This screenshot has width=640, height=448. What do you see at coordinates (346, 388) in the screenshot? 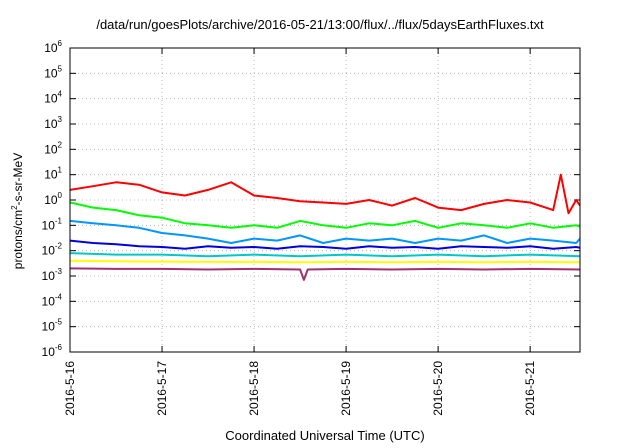
I see `x-tick-label: 2016-5-19` at bounding box center [346, 388].